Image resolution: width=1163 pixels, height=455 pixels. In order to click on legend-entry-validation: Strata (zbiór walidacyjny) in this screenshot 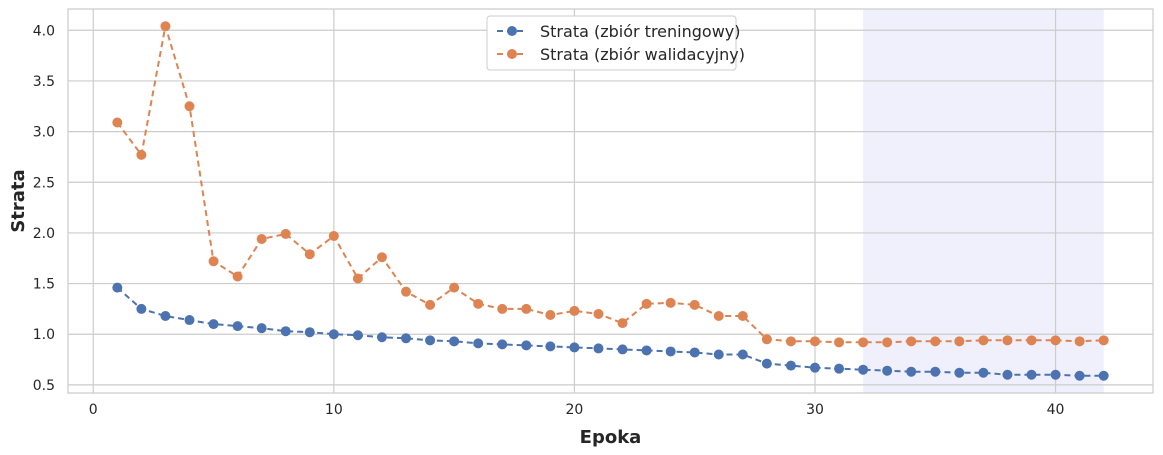, I will do `click(621, 54)`.